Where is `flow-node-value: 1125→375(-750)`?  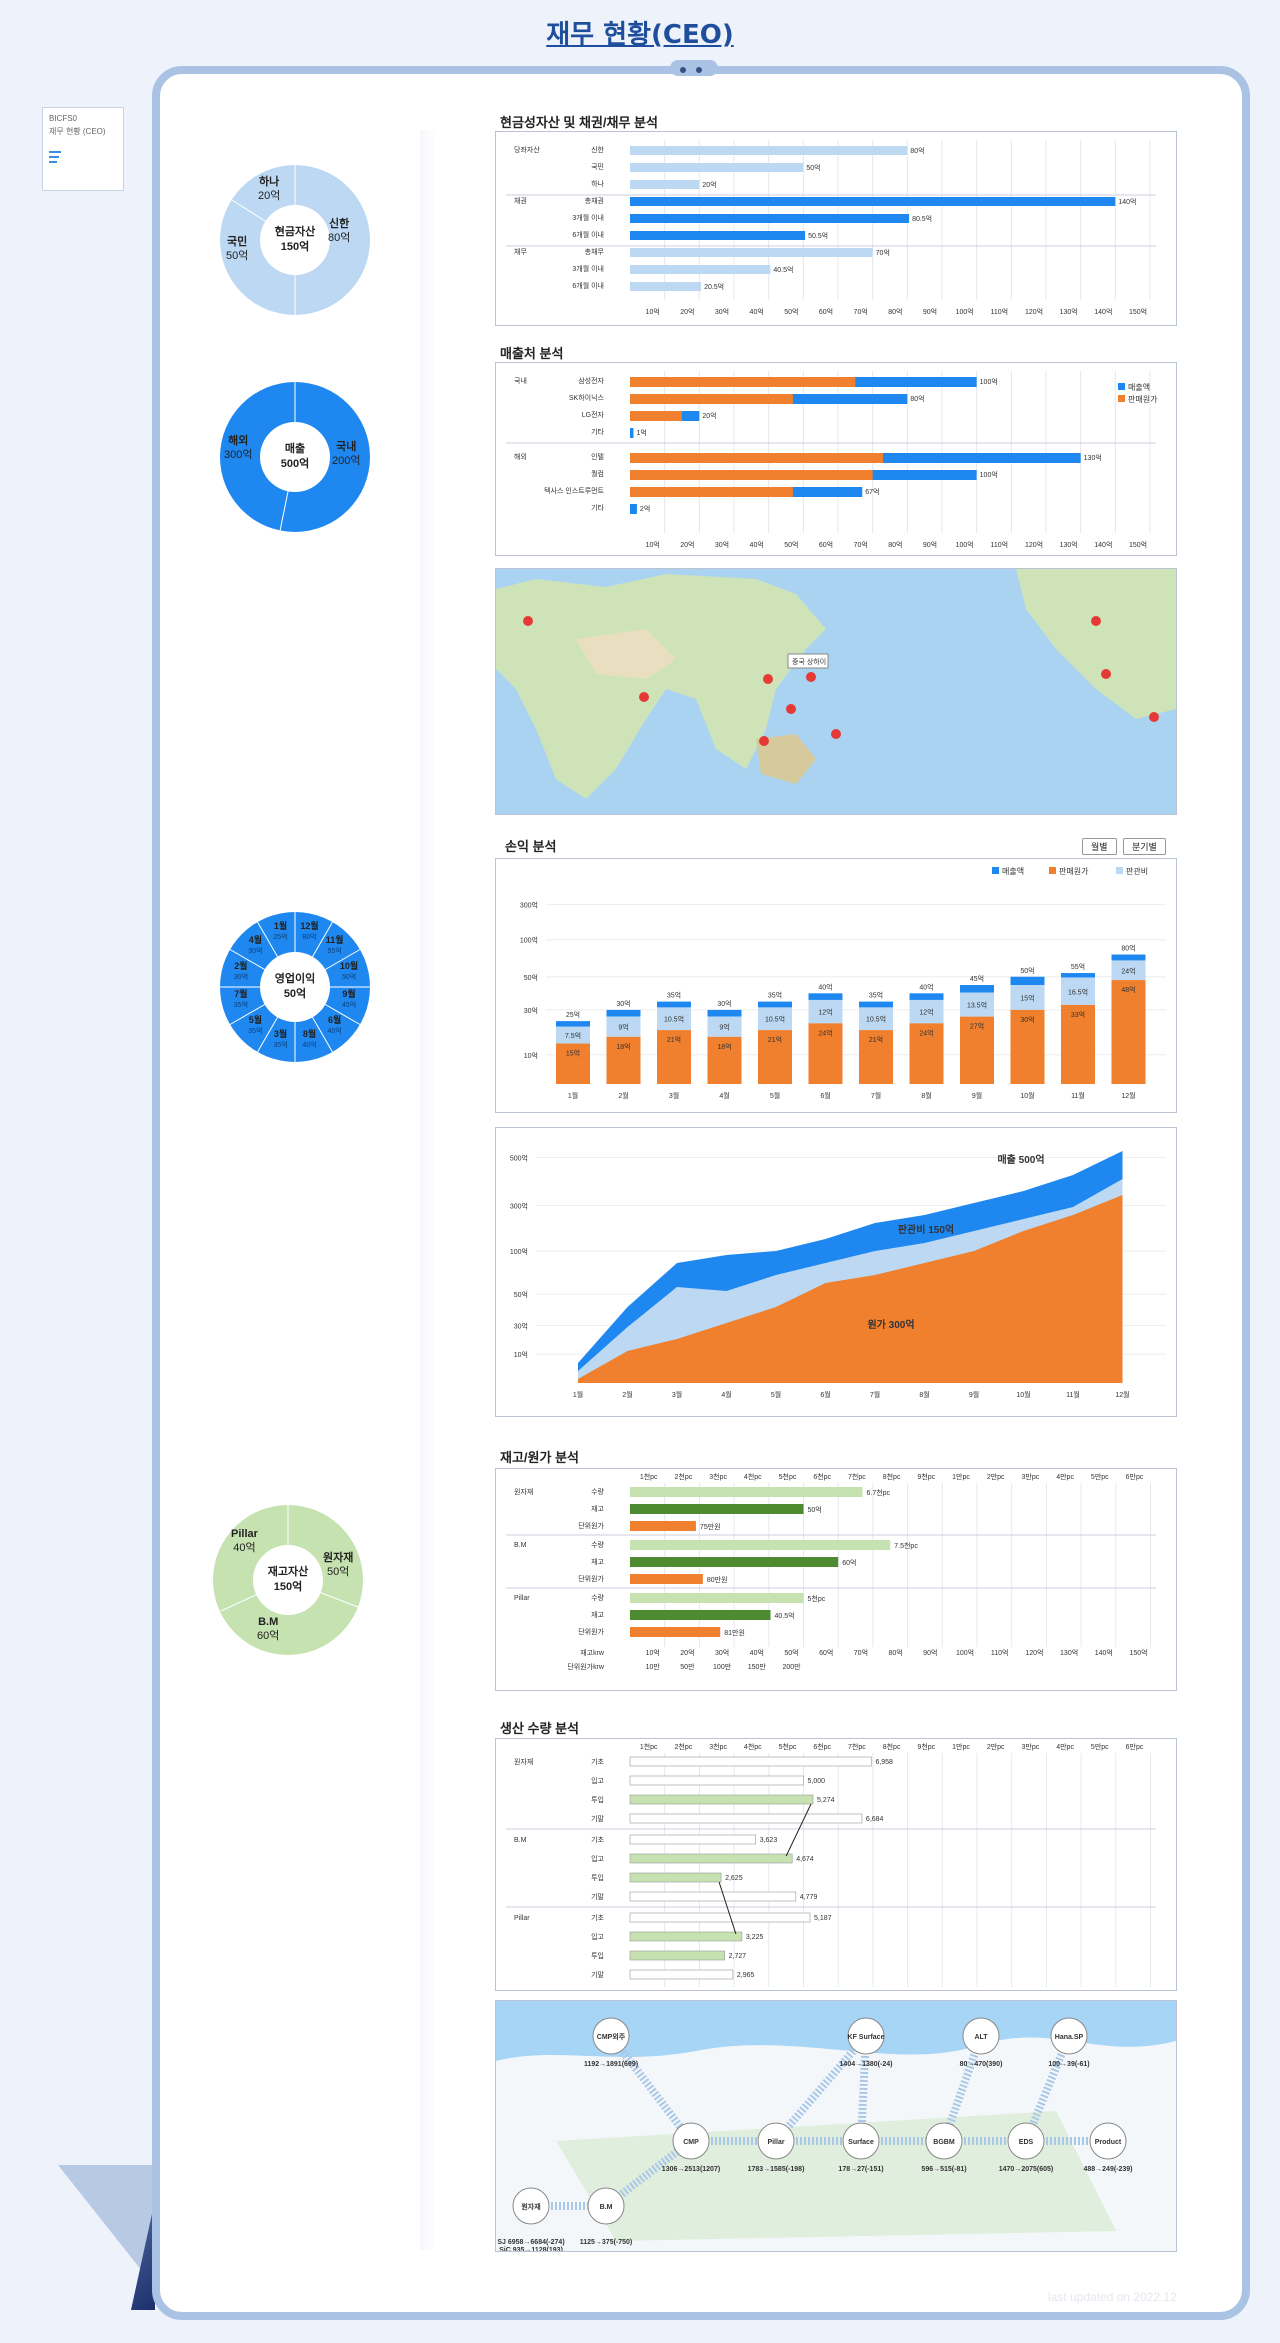 flow-node-value: 1125→375(-750) is located at coordinates (606, 2242).